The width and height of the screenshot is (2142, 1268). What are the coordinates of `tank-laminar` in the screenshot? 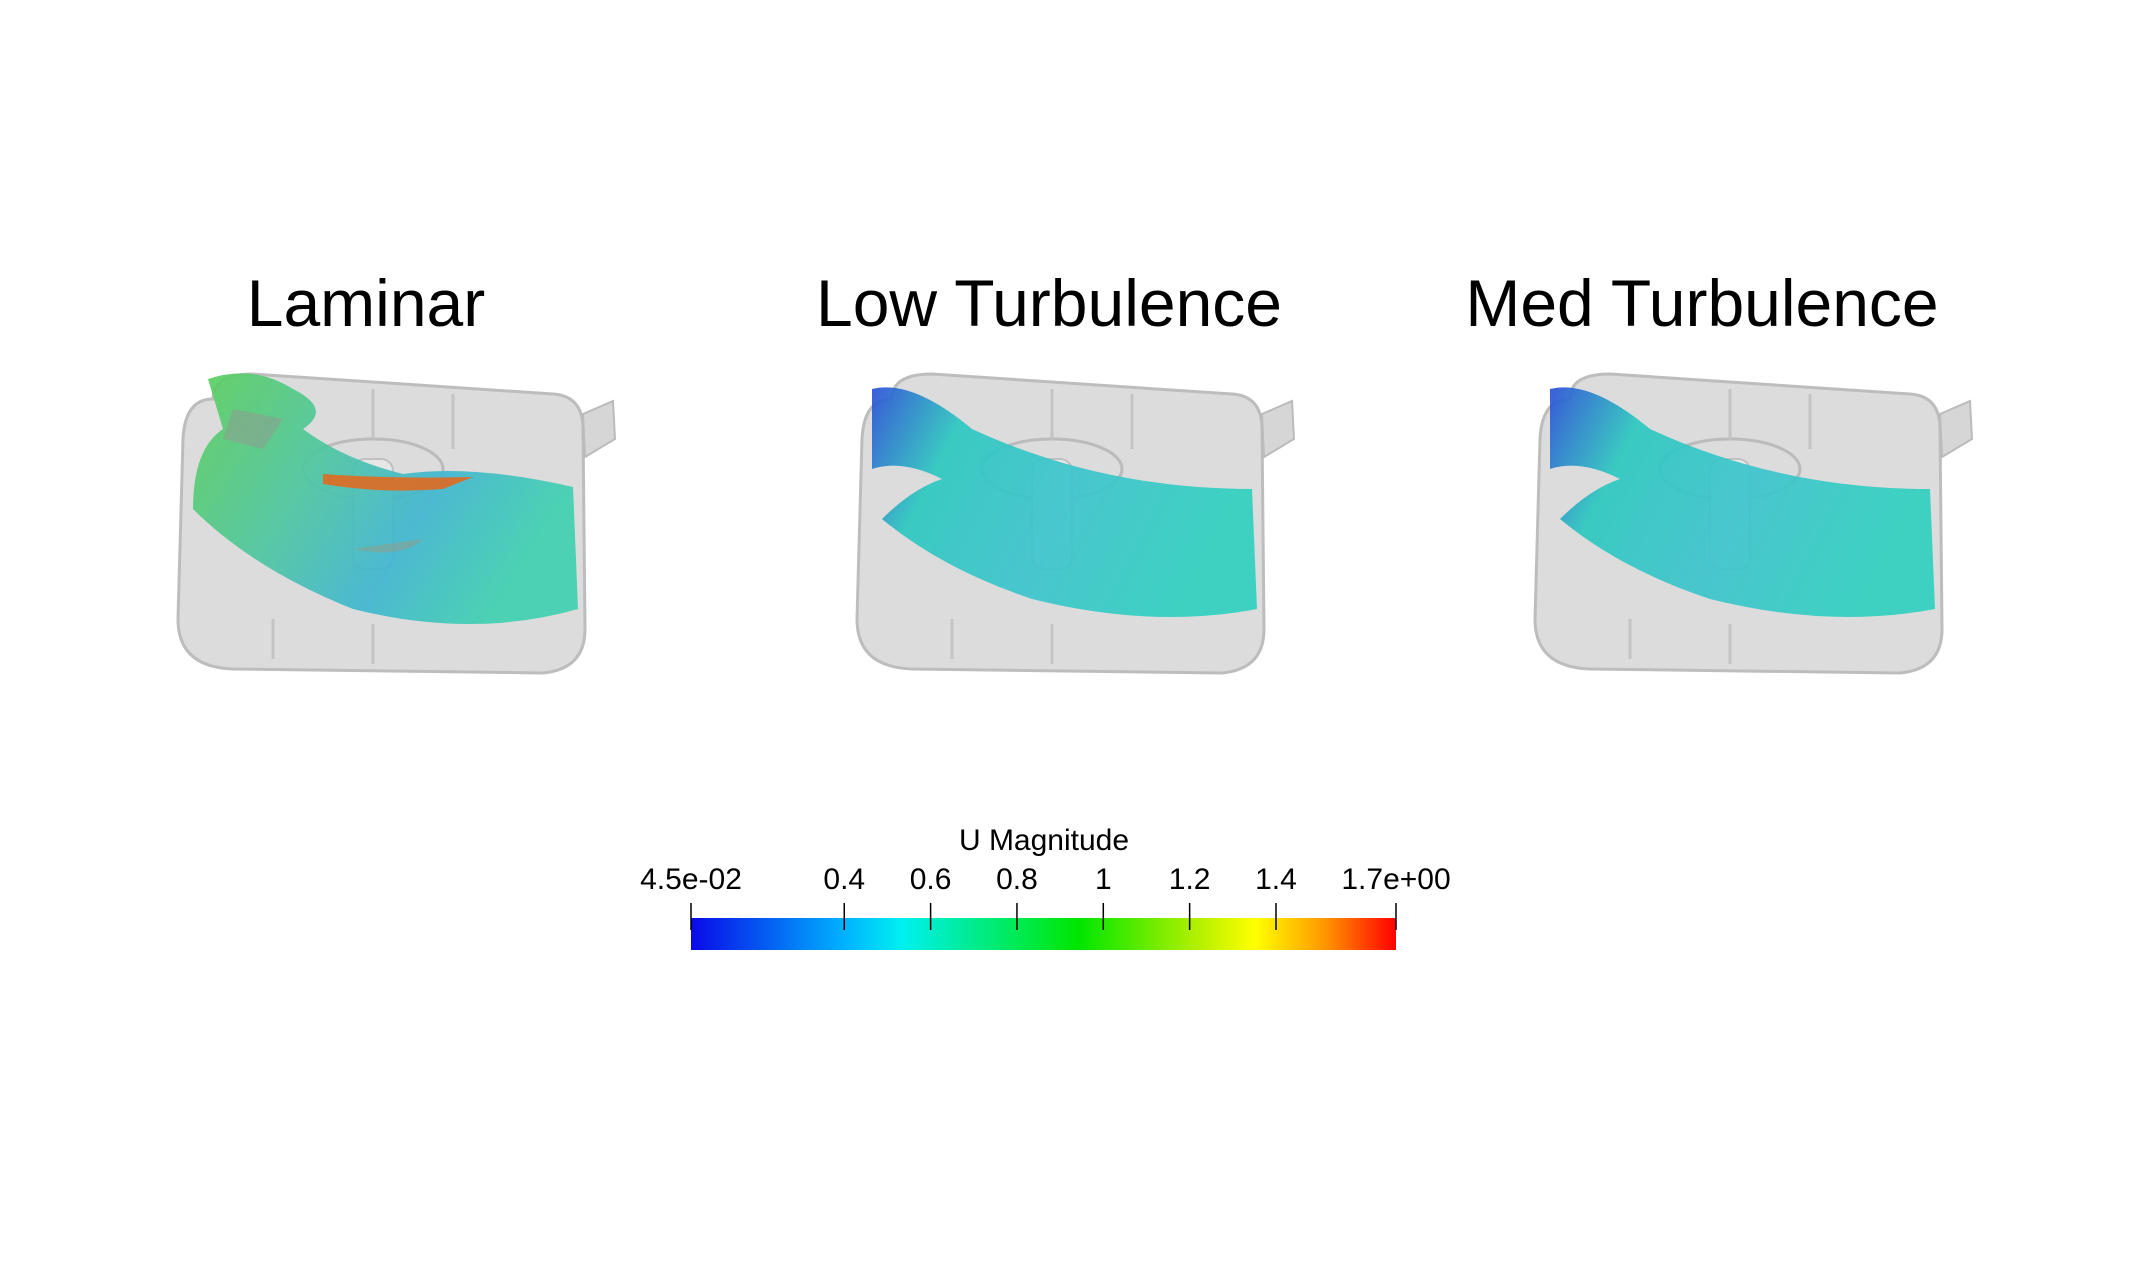 It's located at (396, 523).